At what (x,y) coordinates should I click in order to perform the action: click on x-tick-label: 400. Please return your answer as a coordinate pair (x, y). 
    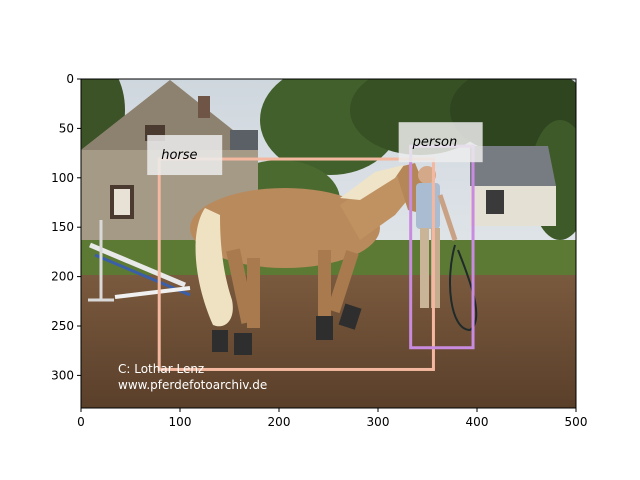
    Looking at the image, I should click on (477, 422).